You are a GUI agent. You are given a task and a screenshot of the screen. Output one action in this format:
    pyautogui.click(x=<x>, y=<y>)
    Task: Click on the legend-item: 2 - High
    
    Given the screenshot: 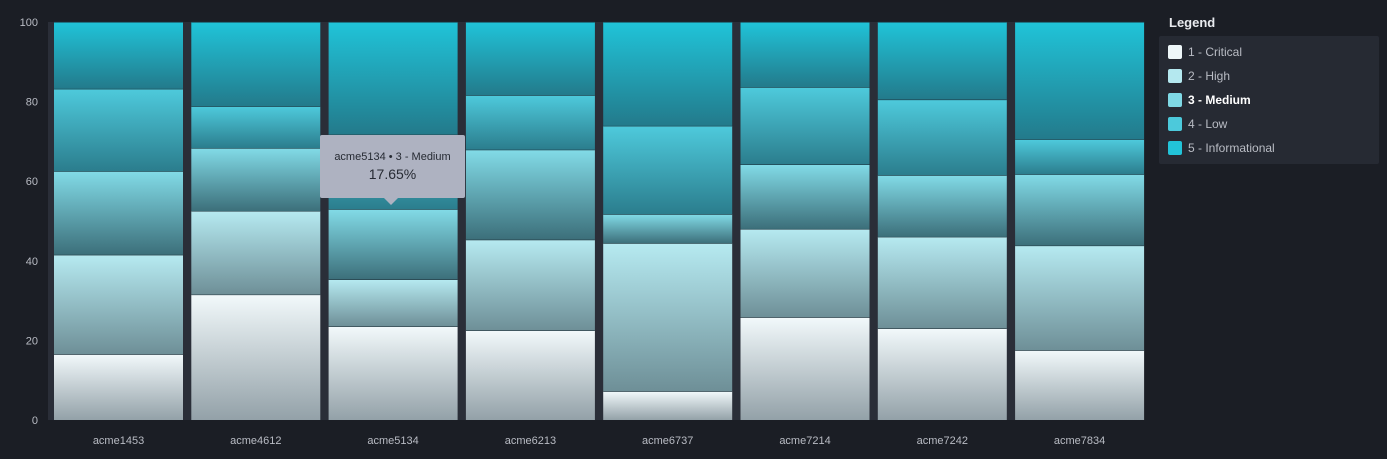 What is the action you would take?
    pyautogui.click(x=1199, y=76)
    